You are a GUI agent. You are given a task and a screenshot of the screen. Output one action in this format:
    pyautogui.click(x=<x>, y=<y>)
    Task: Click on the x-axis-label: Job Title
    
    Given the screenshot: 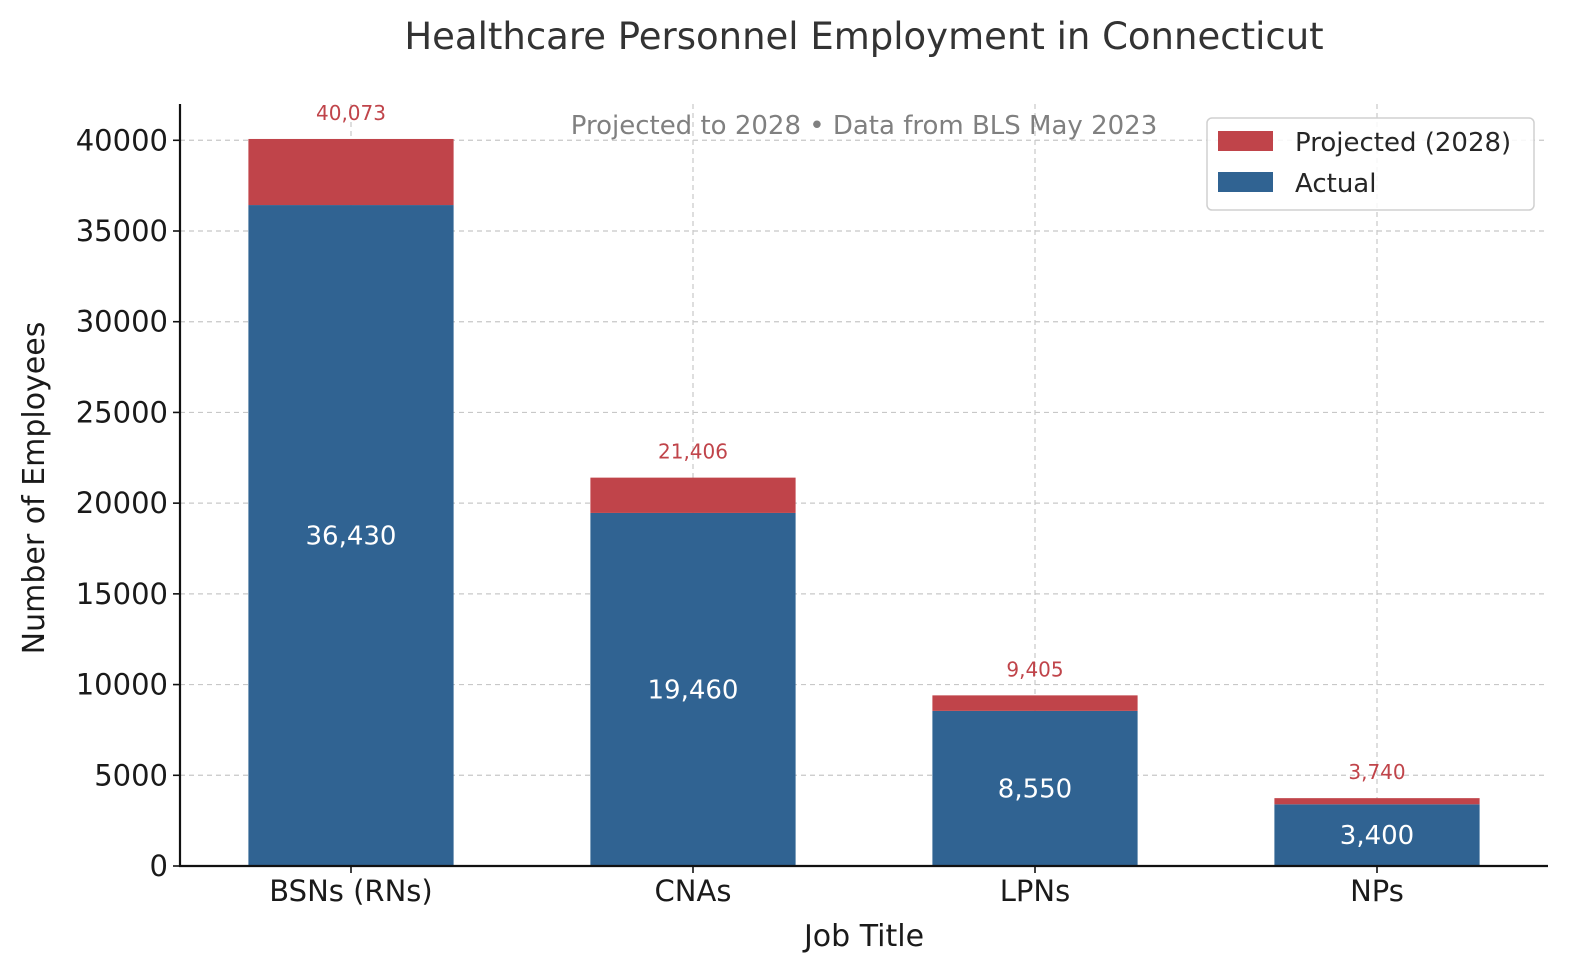 What is the action you would take?
    pyautogui.click(x=863, y=936)
    